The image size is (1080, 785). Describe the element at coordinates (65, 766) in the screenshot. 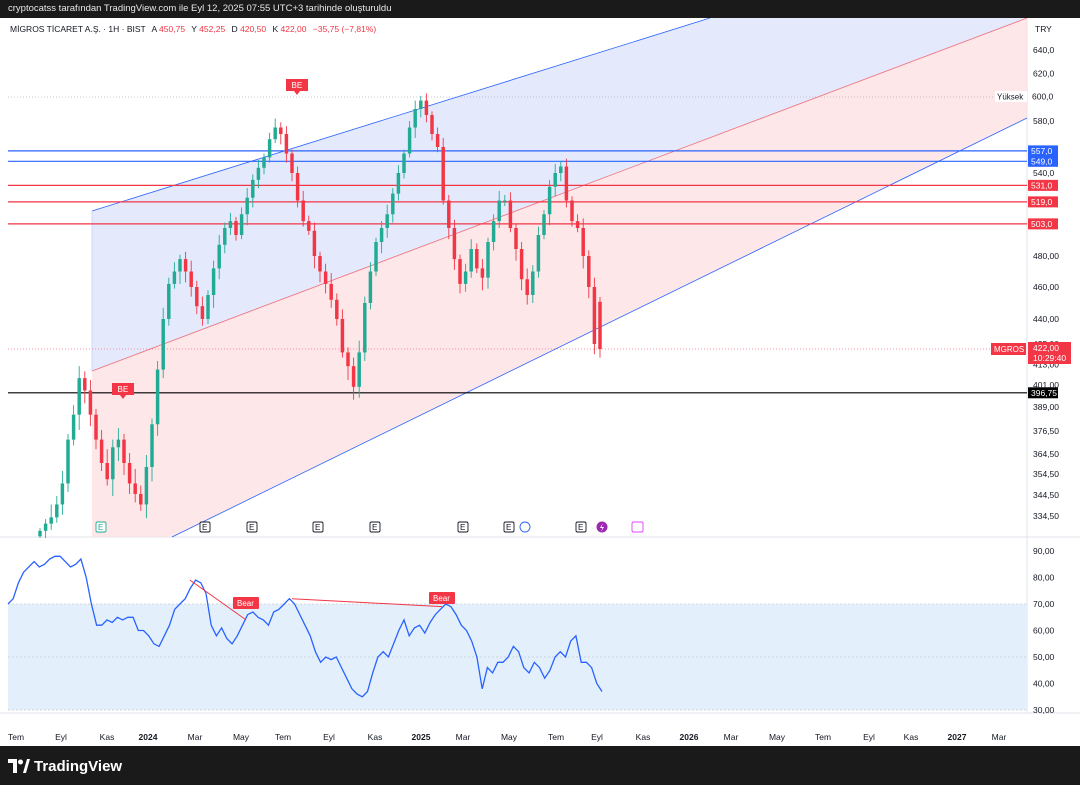

I see `tradingview-logo: TradingView` at that location.